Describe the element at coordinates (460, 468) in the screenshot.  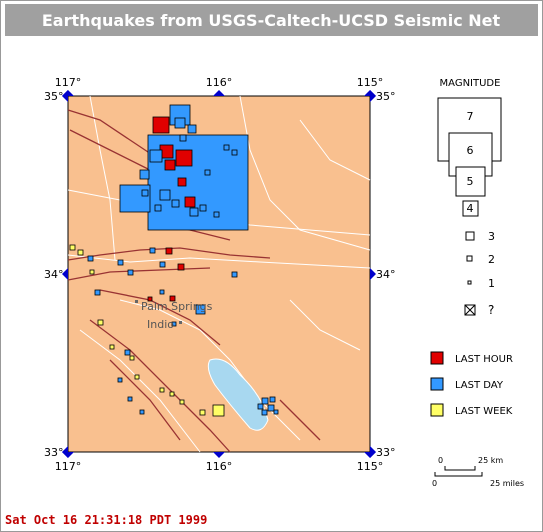
I see `scale-km` at that location.